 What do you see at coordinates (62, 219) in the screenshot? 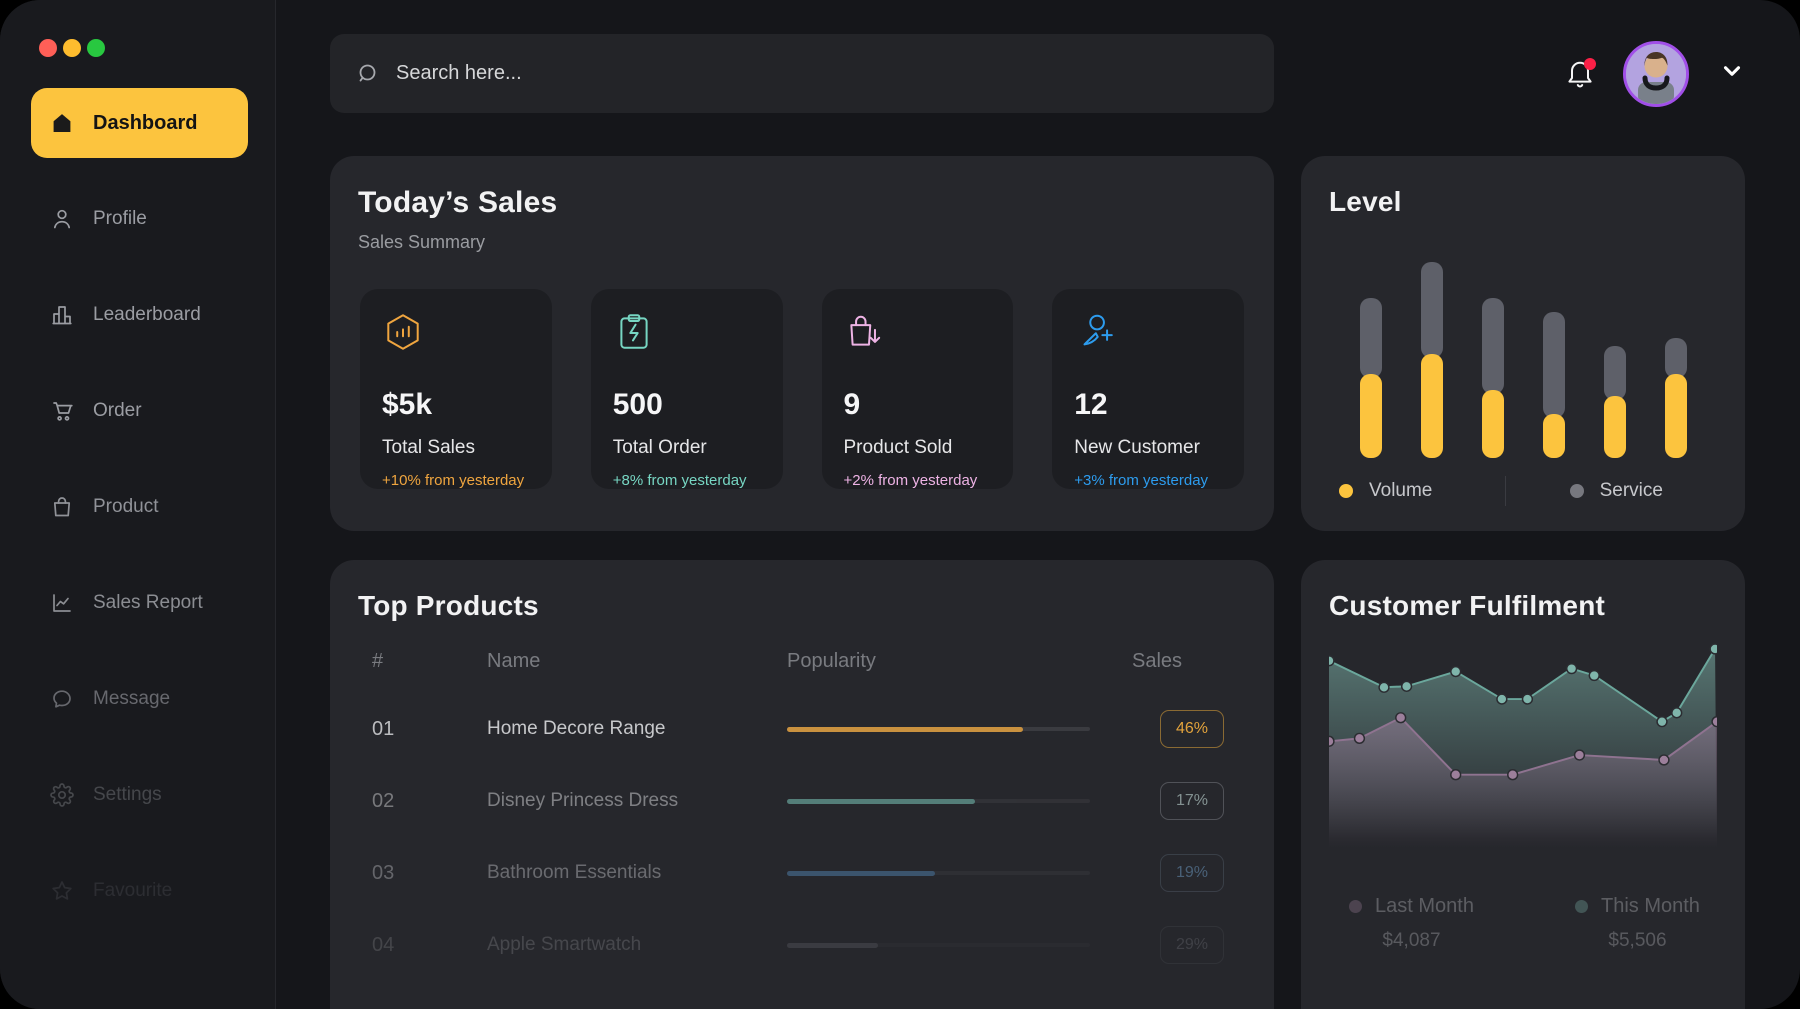
I see `user-icon` at bounding box center [62, 219].